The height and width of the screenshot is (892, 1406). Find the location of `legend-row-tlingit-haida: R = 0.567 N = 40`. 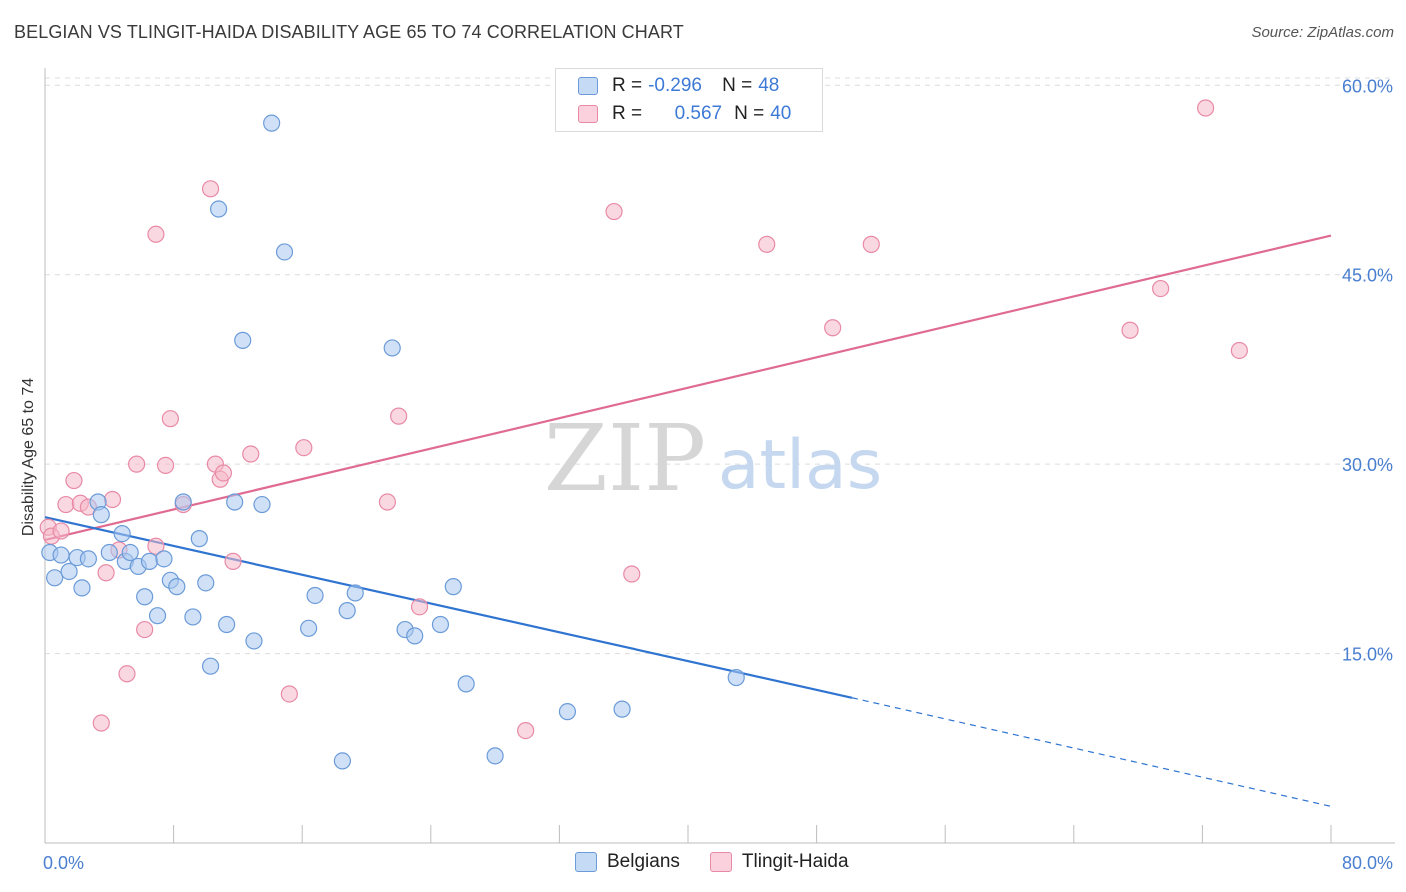

legend-row-tlingit-haida: R = 0.567 N = 40 is located at coordinates (684, 114).